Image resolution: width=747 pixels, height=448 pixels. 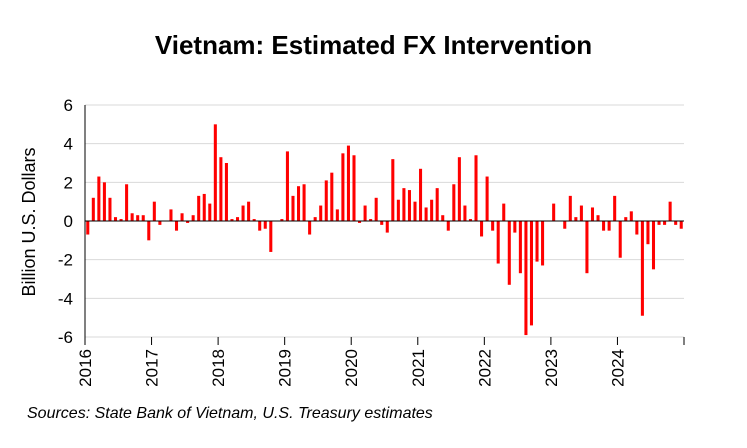 I want to click on y-tick-label: -2, so click(x=65, y=260).